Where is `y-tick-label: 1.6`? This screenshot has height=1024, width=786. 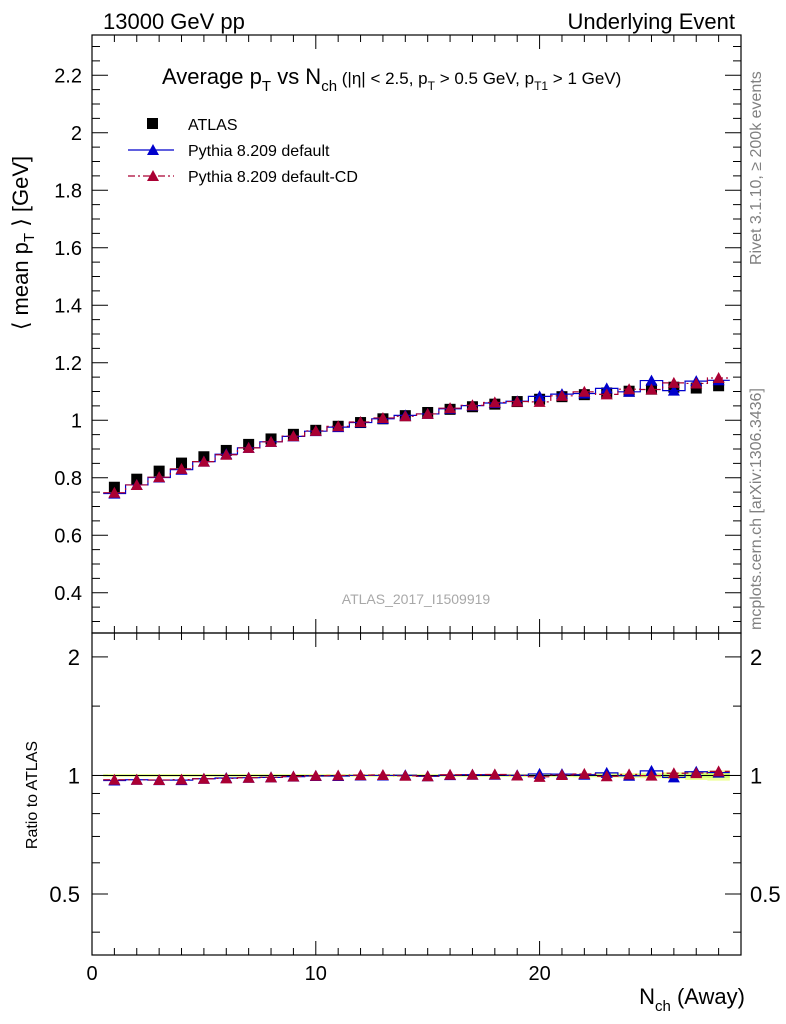
y-tick-label: 1.6 is located at coordinates (68, 249).